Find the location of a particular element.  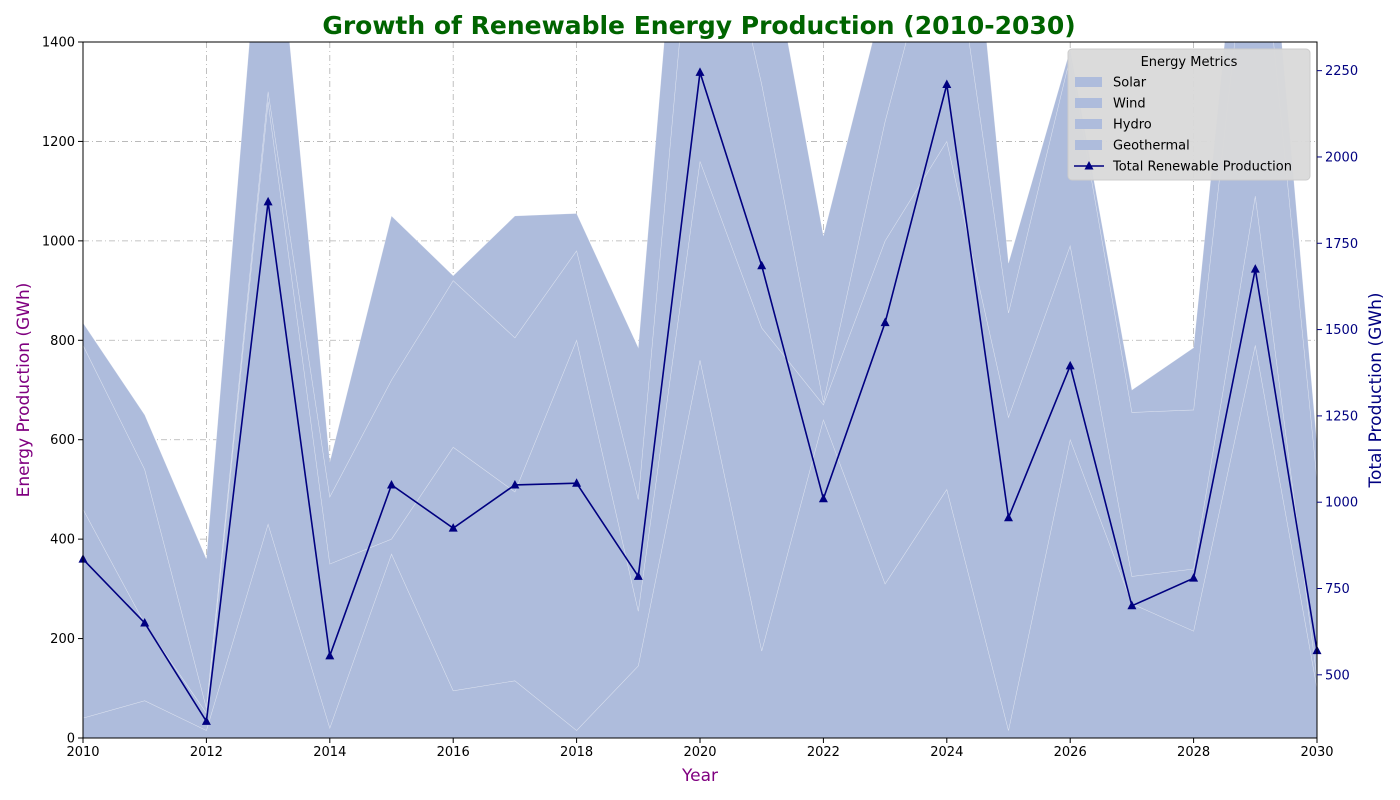

y-right-tick-label: 2250 is located at coordinates (1341, 71).